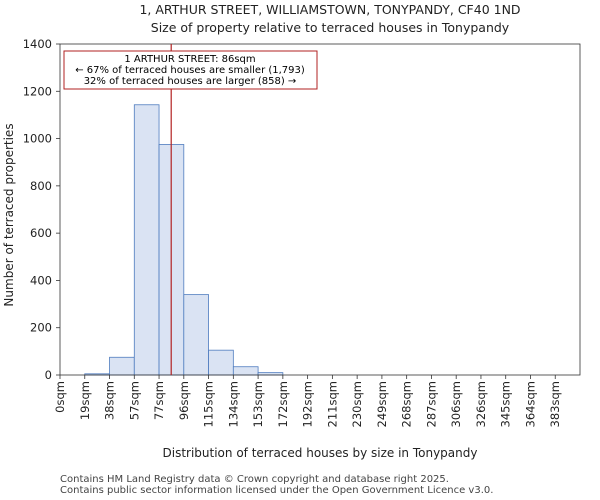 The height and width of the screenshot is (500, 600). I want to click on x-tick-label: 287sqm, so click(431, 404).